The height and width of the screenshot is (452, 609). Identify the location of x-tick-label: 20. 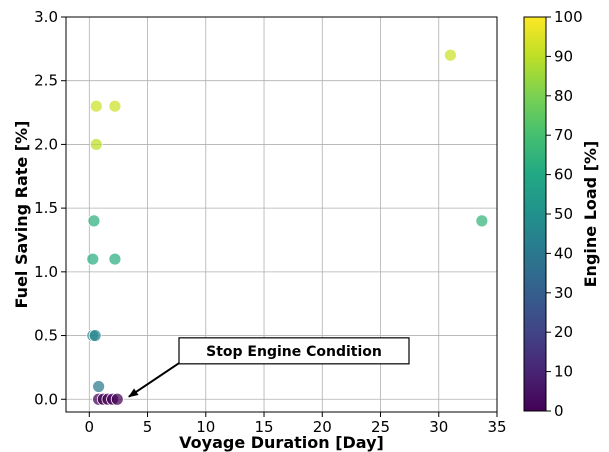
(322, 427).